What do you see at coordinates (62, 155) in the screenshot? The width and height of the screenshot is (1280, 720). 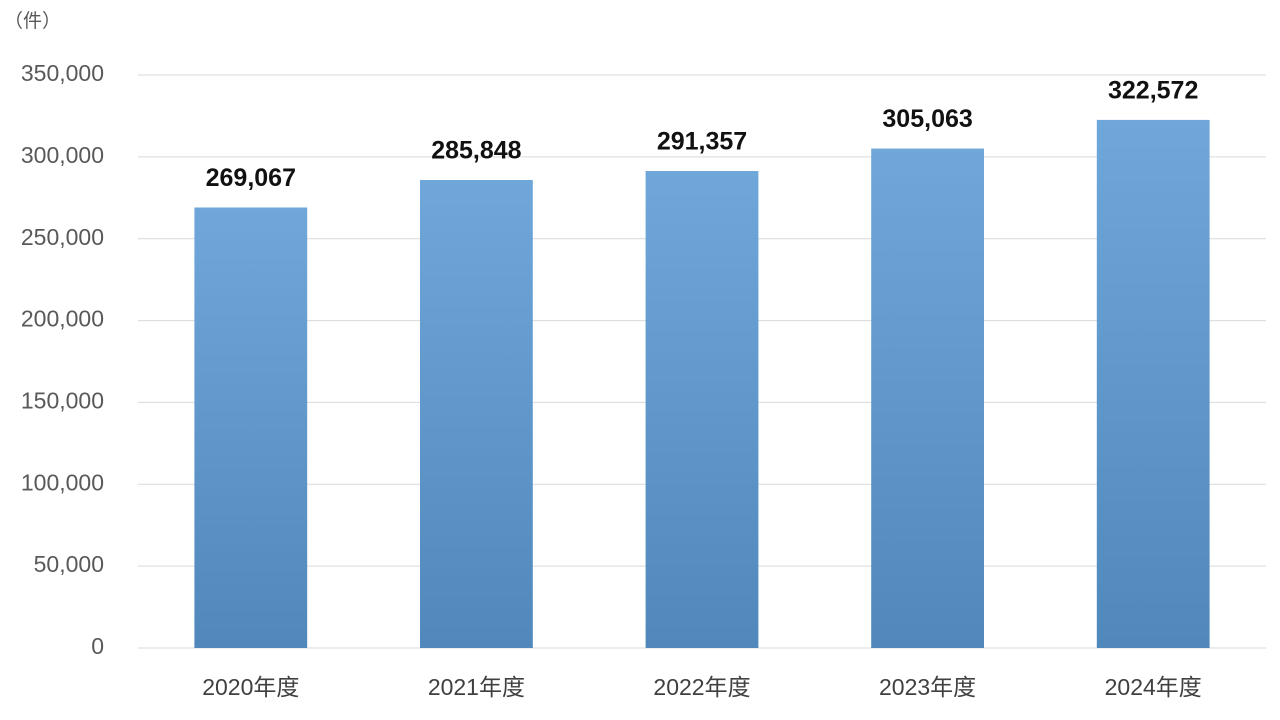 I see `y-tick-label: 300,000` at bounding box center [62, 155].